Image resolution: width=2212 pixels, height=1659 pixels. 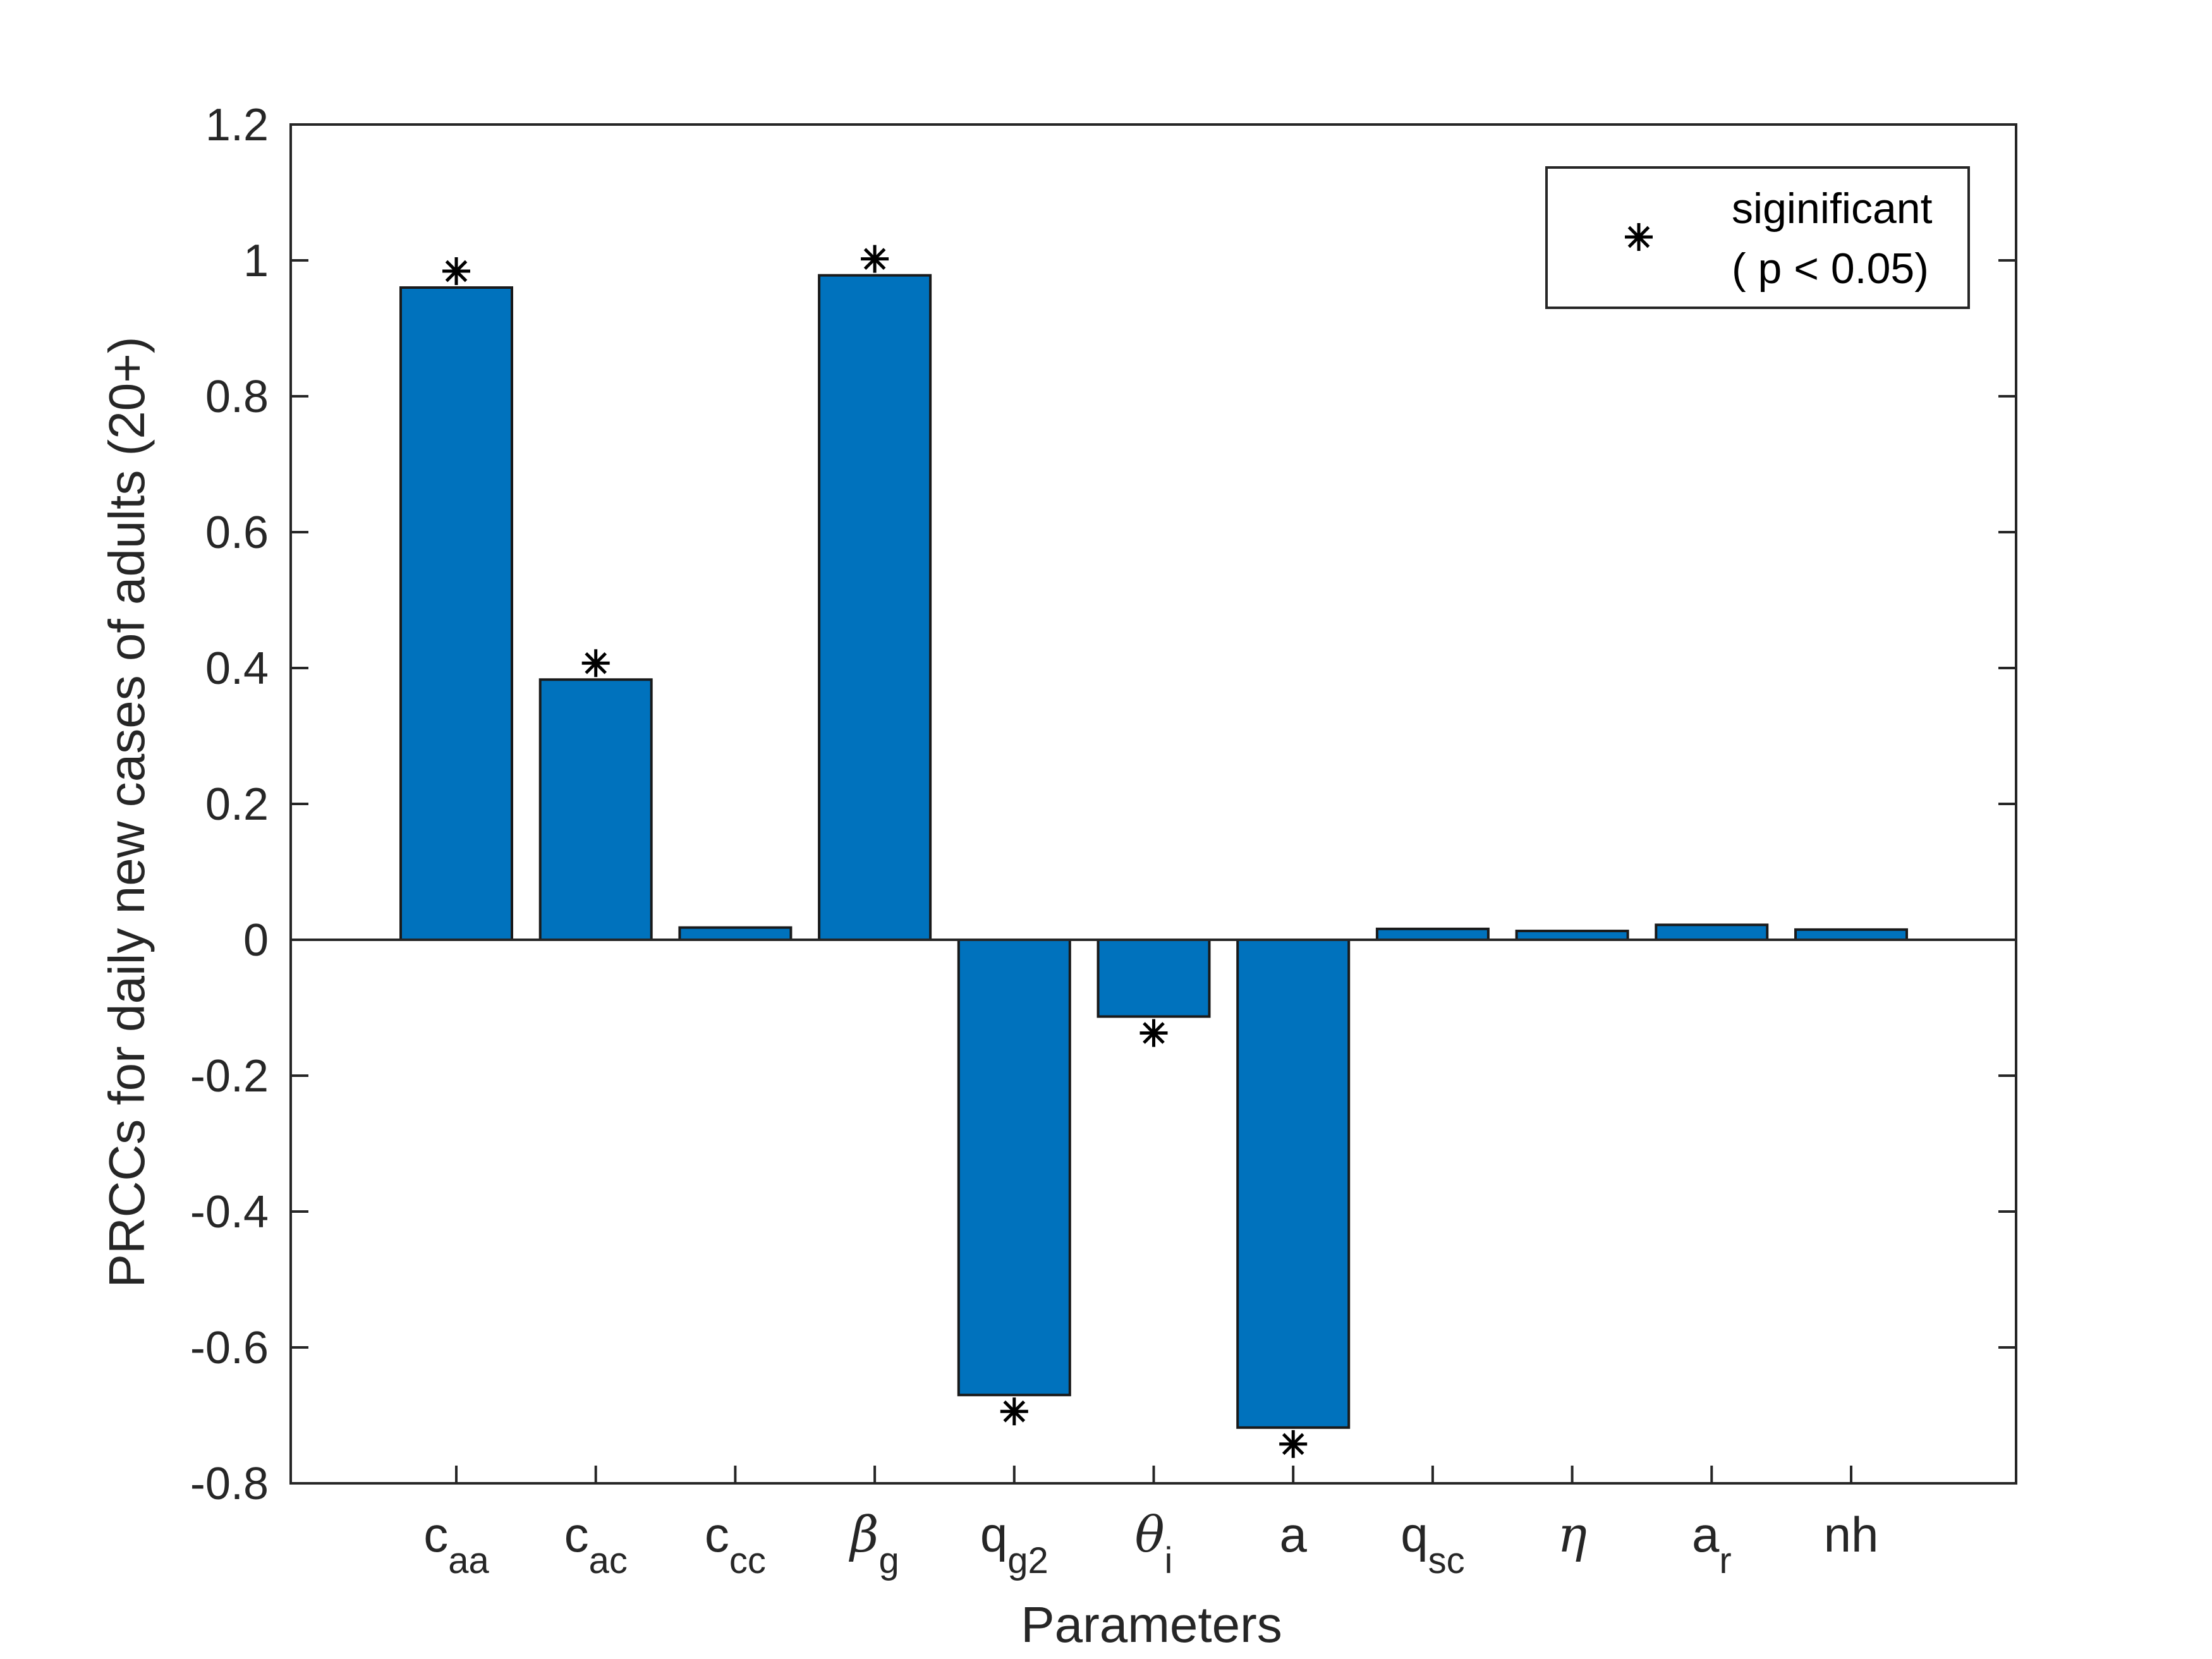 I want to click on x-tick-label-2: ccc, so click(x=735, y=1544).